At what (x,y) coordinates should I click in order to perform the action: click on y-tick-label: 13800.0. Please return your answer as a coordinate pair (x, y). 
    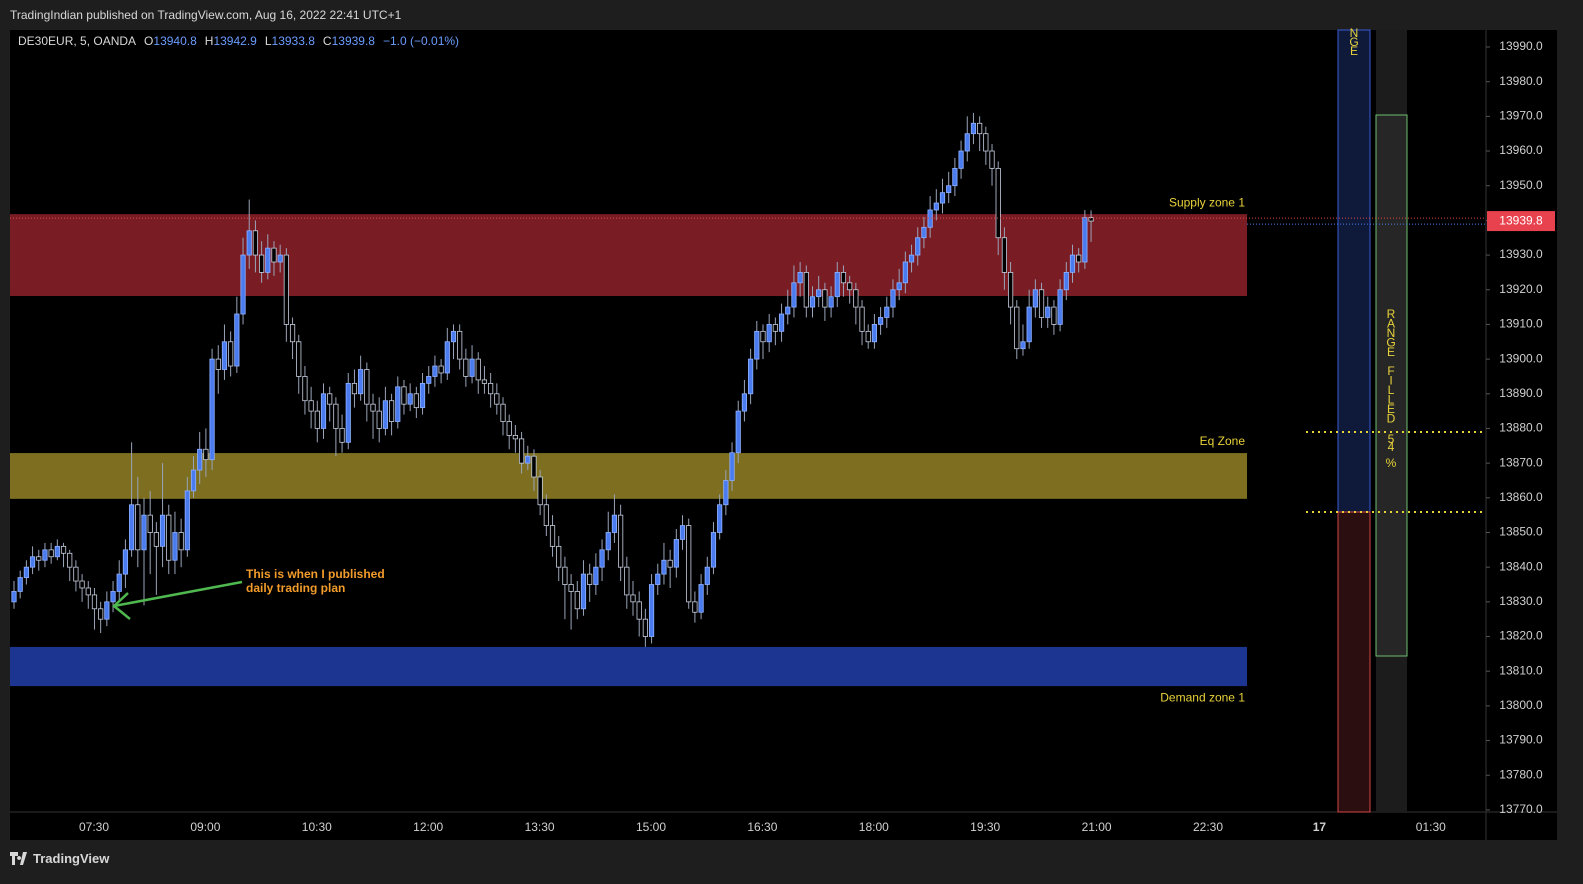
    Looking at the image, I should click on (1521, 705).